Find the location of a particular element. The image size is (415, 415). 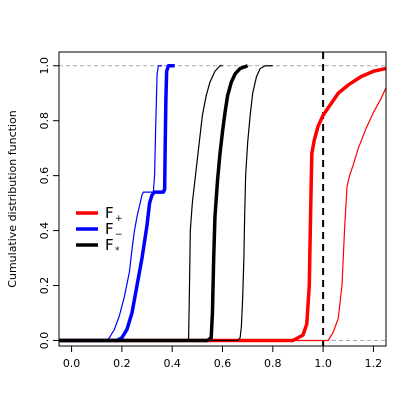

legend-label-2: F is located at coordinates (109, 245).